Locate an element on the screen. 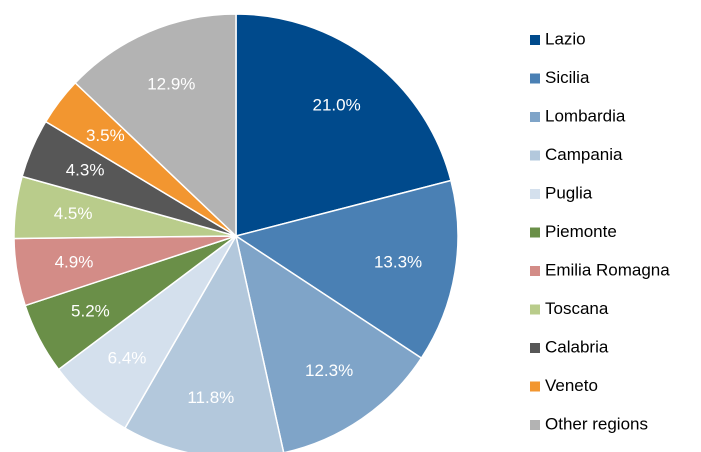  legend-label: Puglia is located at coordinates (569, 192).